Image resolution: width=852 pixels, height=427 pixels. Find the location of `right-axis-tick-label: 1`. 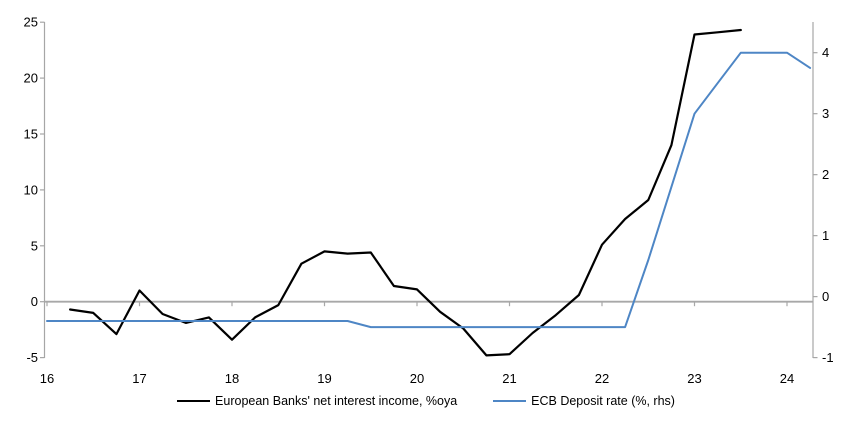

right-axis-tick-label: 1 is located at coordinates (825, 235).